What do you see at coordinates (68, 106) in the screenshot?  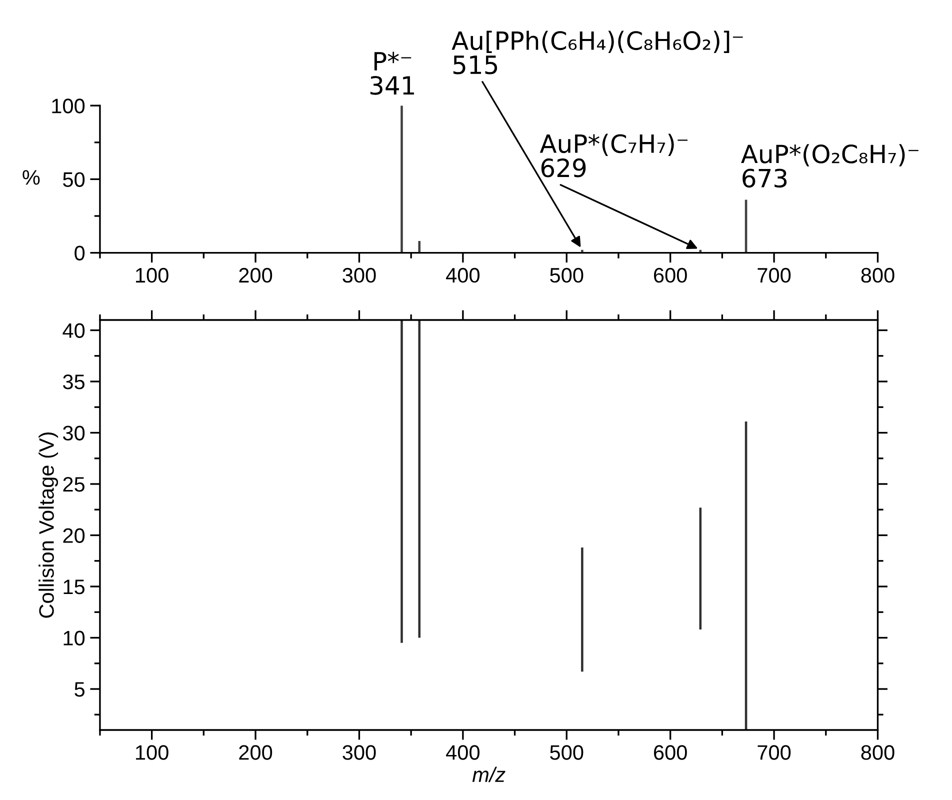 I see `y-tick-label: 100` at bounding box center [68, 106].